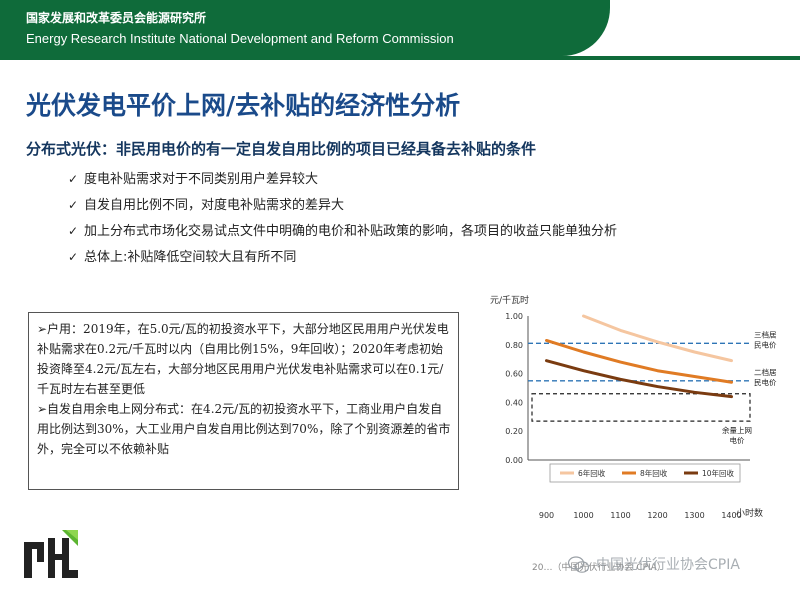  I want to click on y-tick-label: 0.20, so click(514, 431).